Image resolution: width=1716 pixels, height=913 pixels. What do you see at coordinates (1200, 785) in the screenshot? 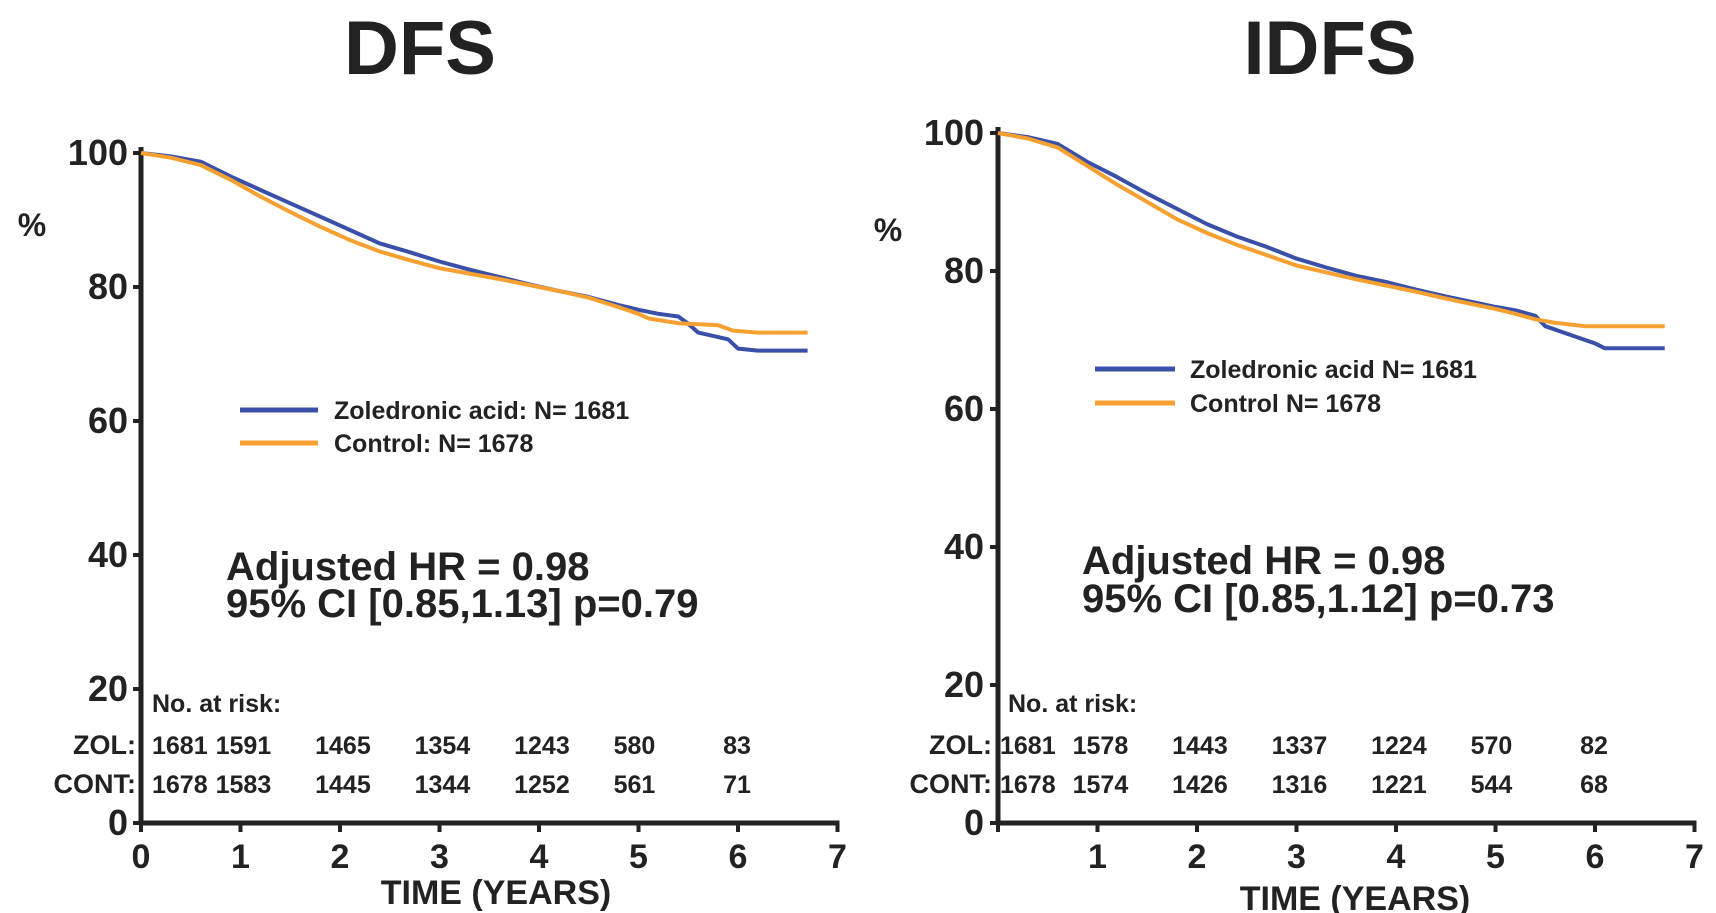
I see `risk-count: 1426` at bounding box center [1200, 785].